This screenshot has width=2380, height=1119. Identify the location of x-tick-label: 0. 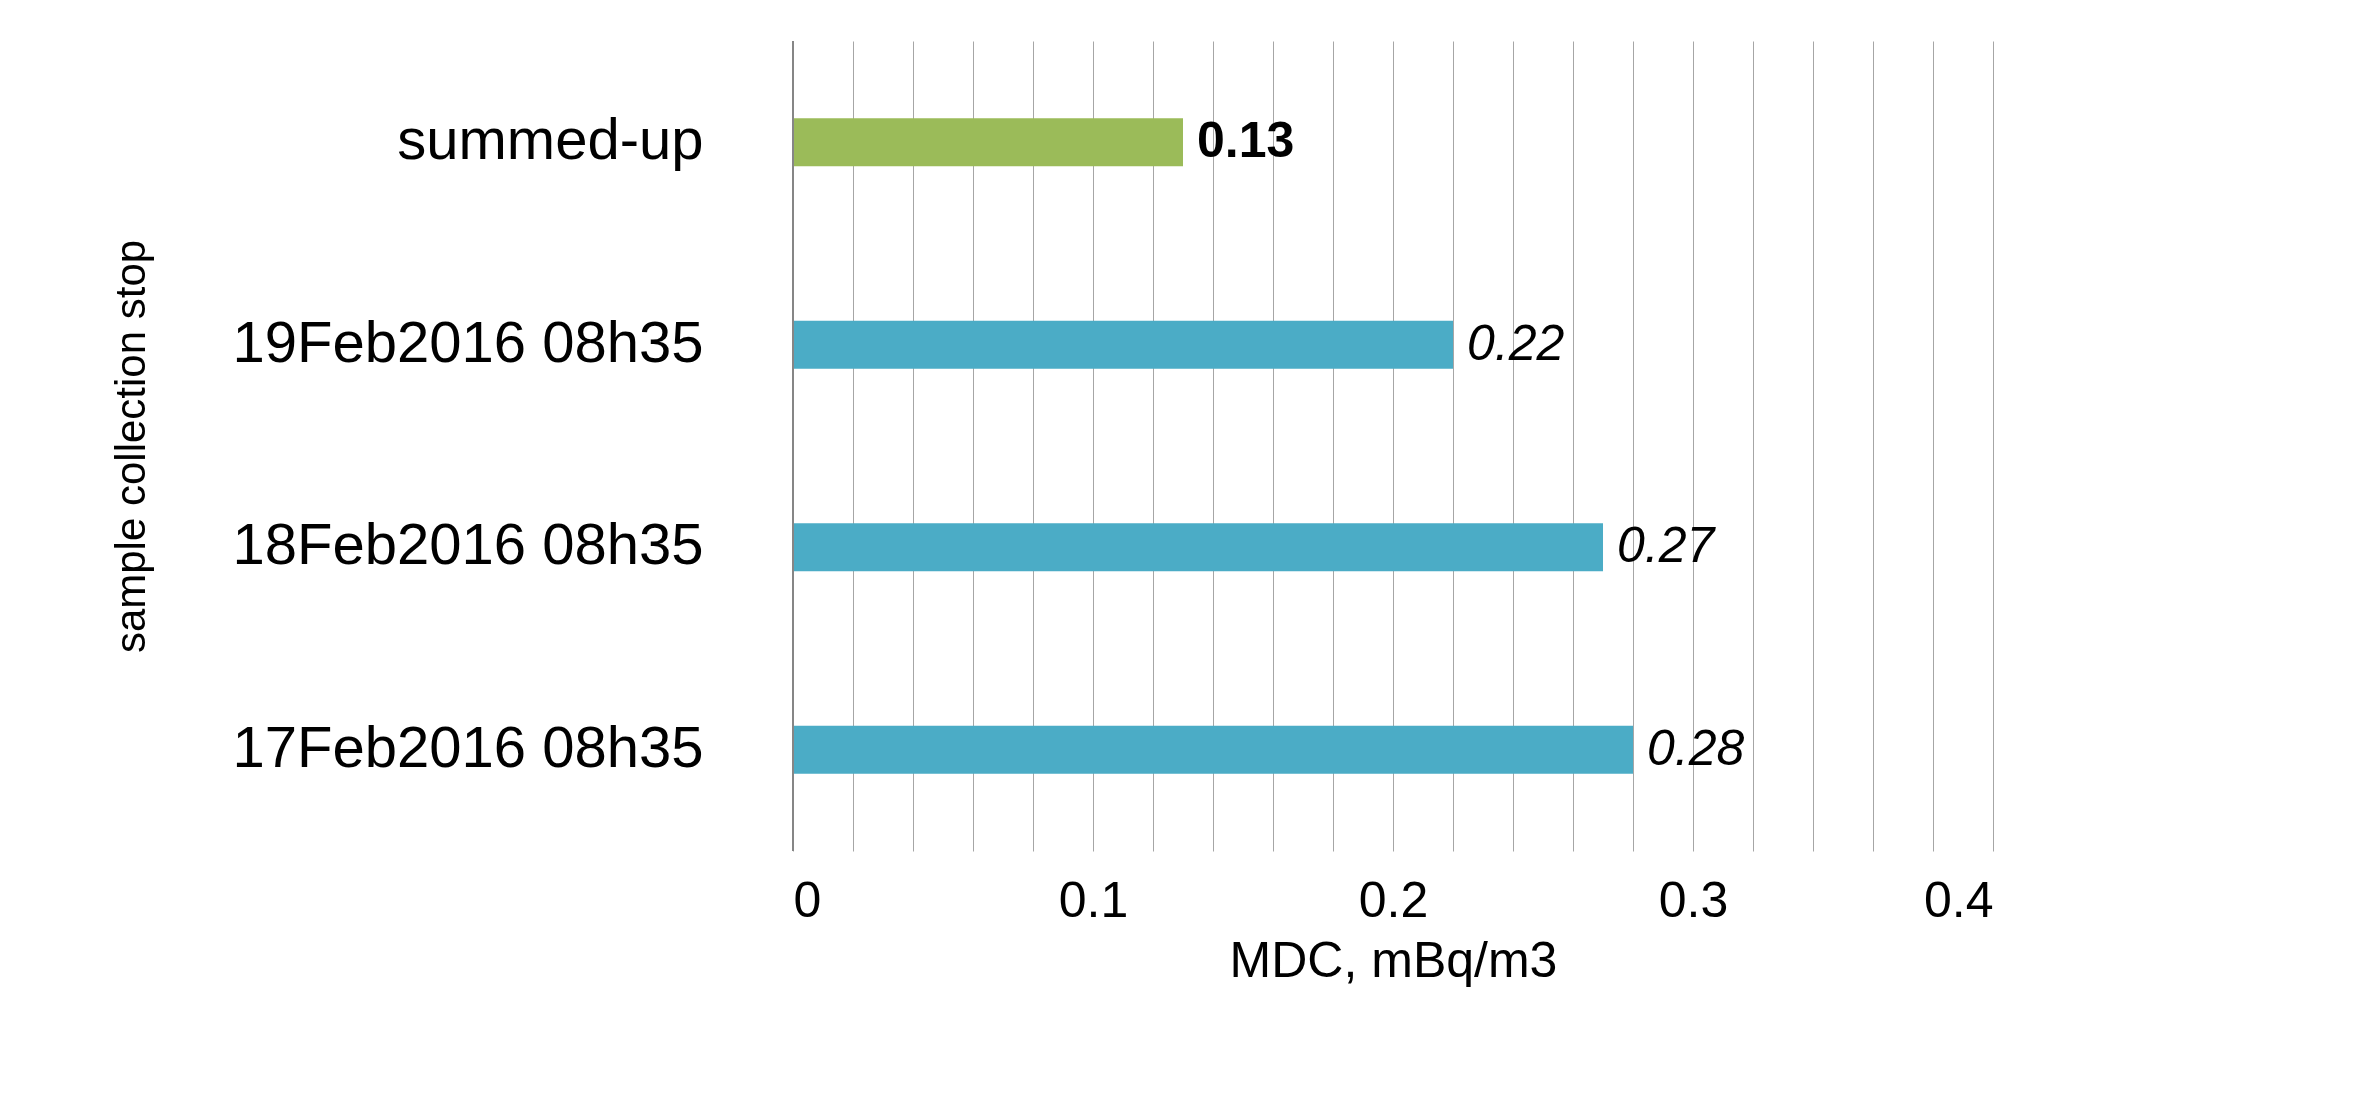
(807, 899).